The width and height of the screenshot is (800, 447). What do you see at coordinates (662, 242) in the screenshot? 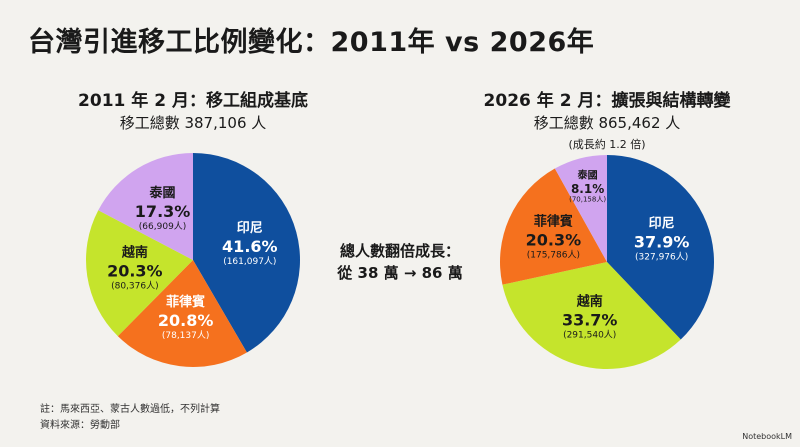
I see `slice-label-percent: 37.9%` at bounding box center [662, 242].